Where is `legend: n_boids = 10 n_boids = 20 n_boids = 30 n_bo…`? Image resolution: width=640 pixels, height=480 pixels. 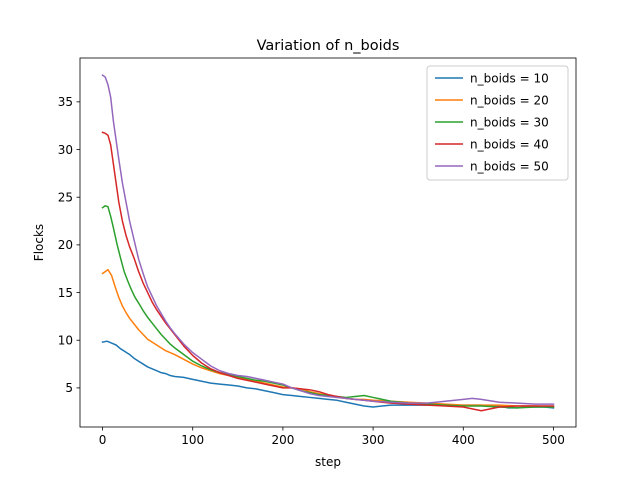
legend: n_boids = 10 n_boids = 20 n_boids = 30 n_bo… is located at coordinates (497, 123).